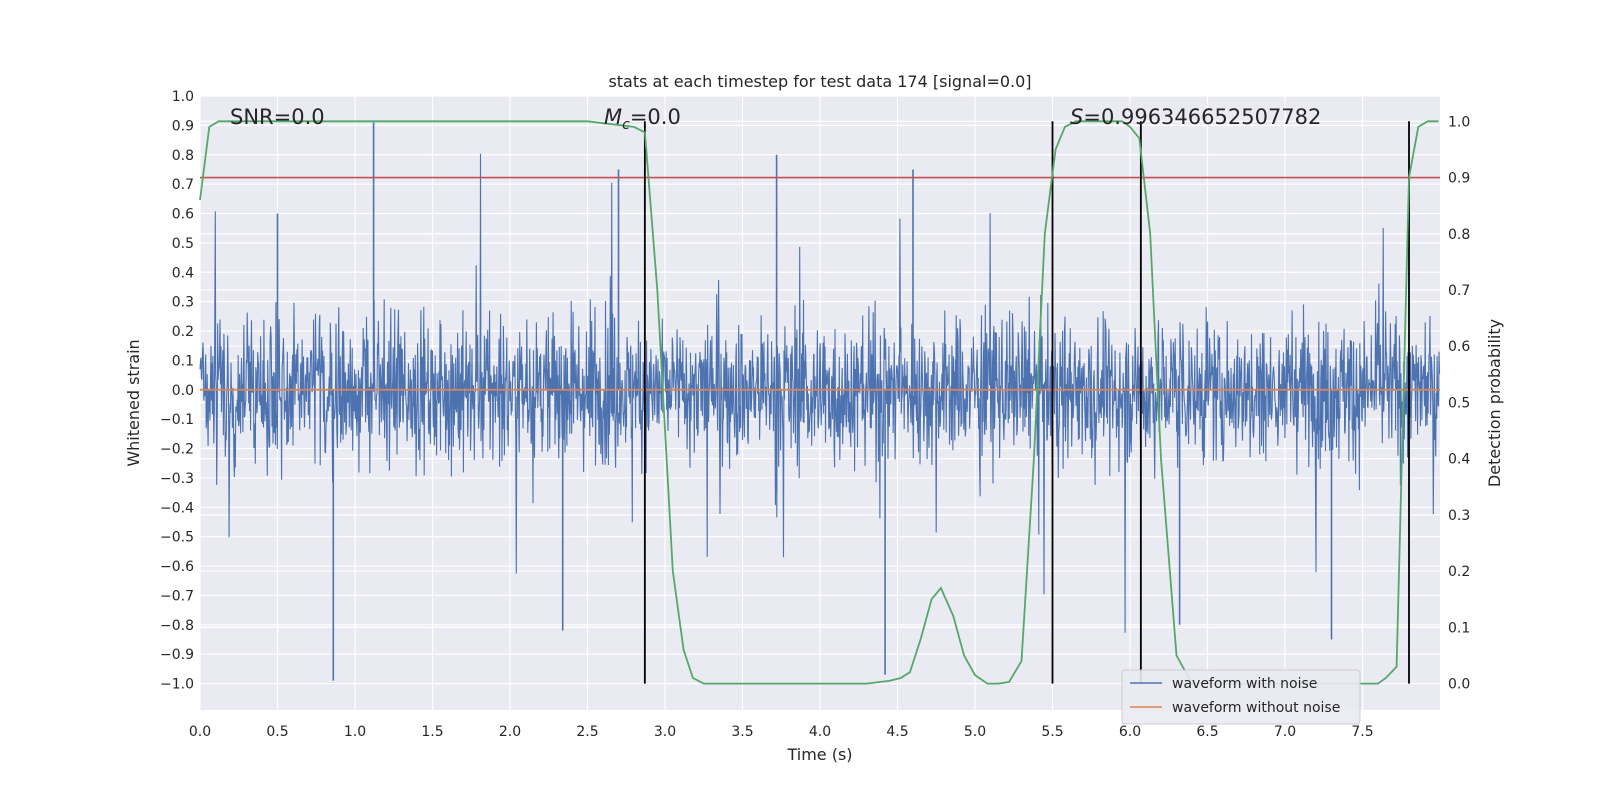 The width and height of the screenshot is (1600, 800). Describe the element at coordinates (1459, 122) in the screenshot. I see `y2-tick-label: 1.0` at that location.